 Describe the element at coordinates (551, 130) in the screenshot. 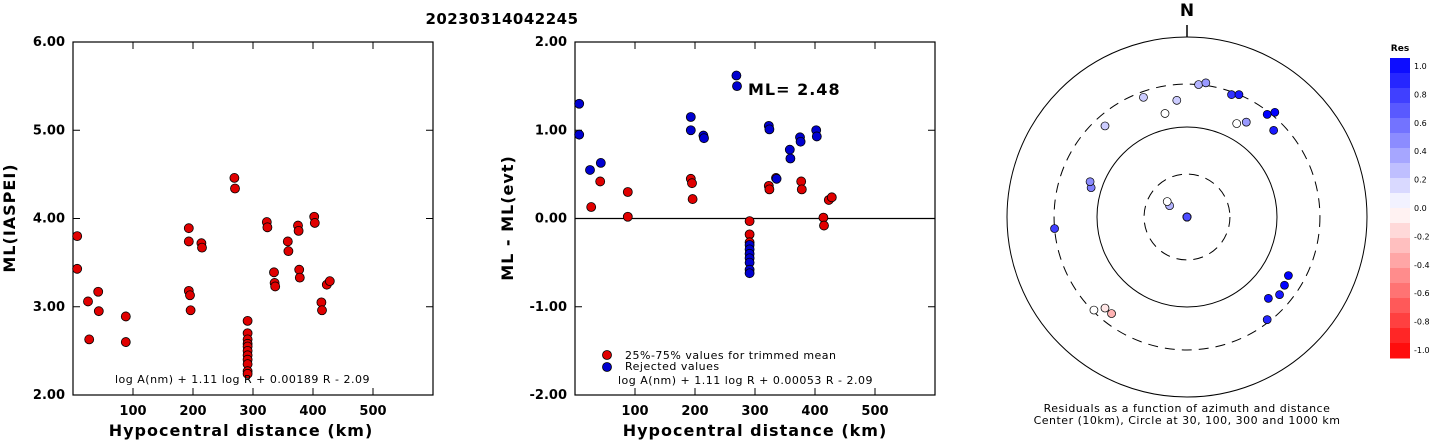

I see `y-tick-label: 1.00` at that location.